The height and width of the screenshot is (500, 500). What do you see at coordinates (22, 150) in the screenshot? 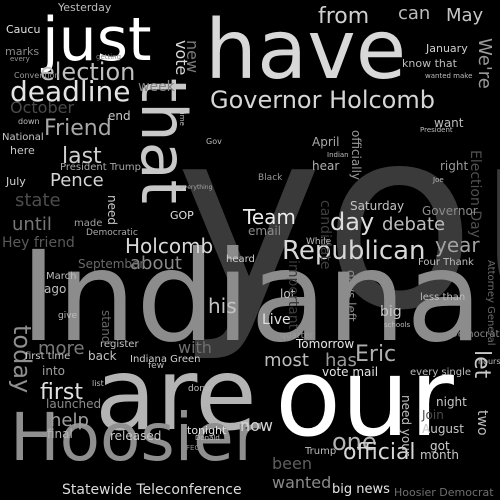
I see `cloud-word: here` at bounding box center [22, 150].